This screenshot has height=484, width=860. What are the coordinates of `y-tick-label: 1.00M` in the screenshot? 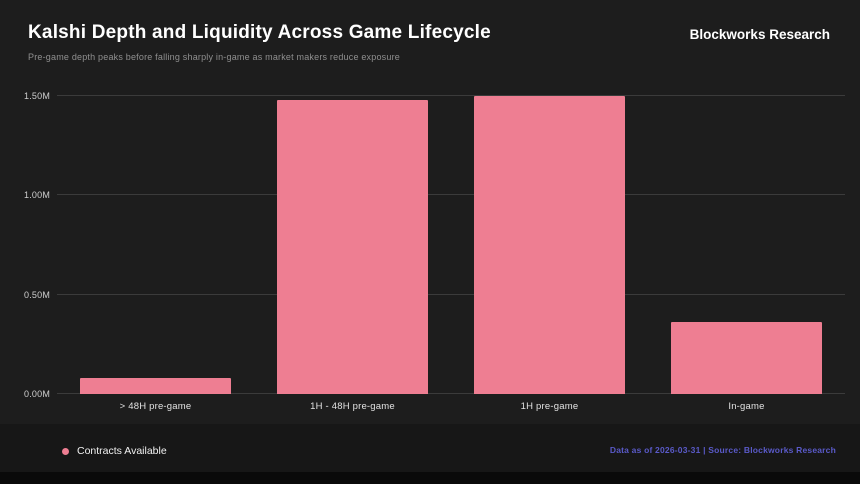 It's located at (37, 195).